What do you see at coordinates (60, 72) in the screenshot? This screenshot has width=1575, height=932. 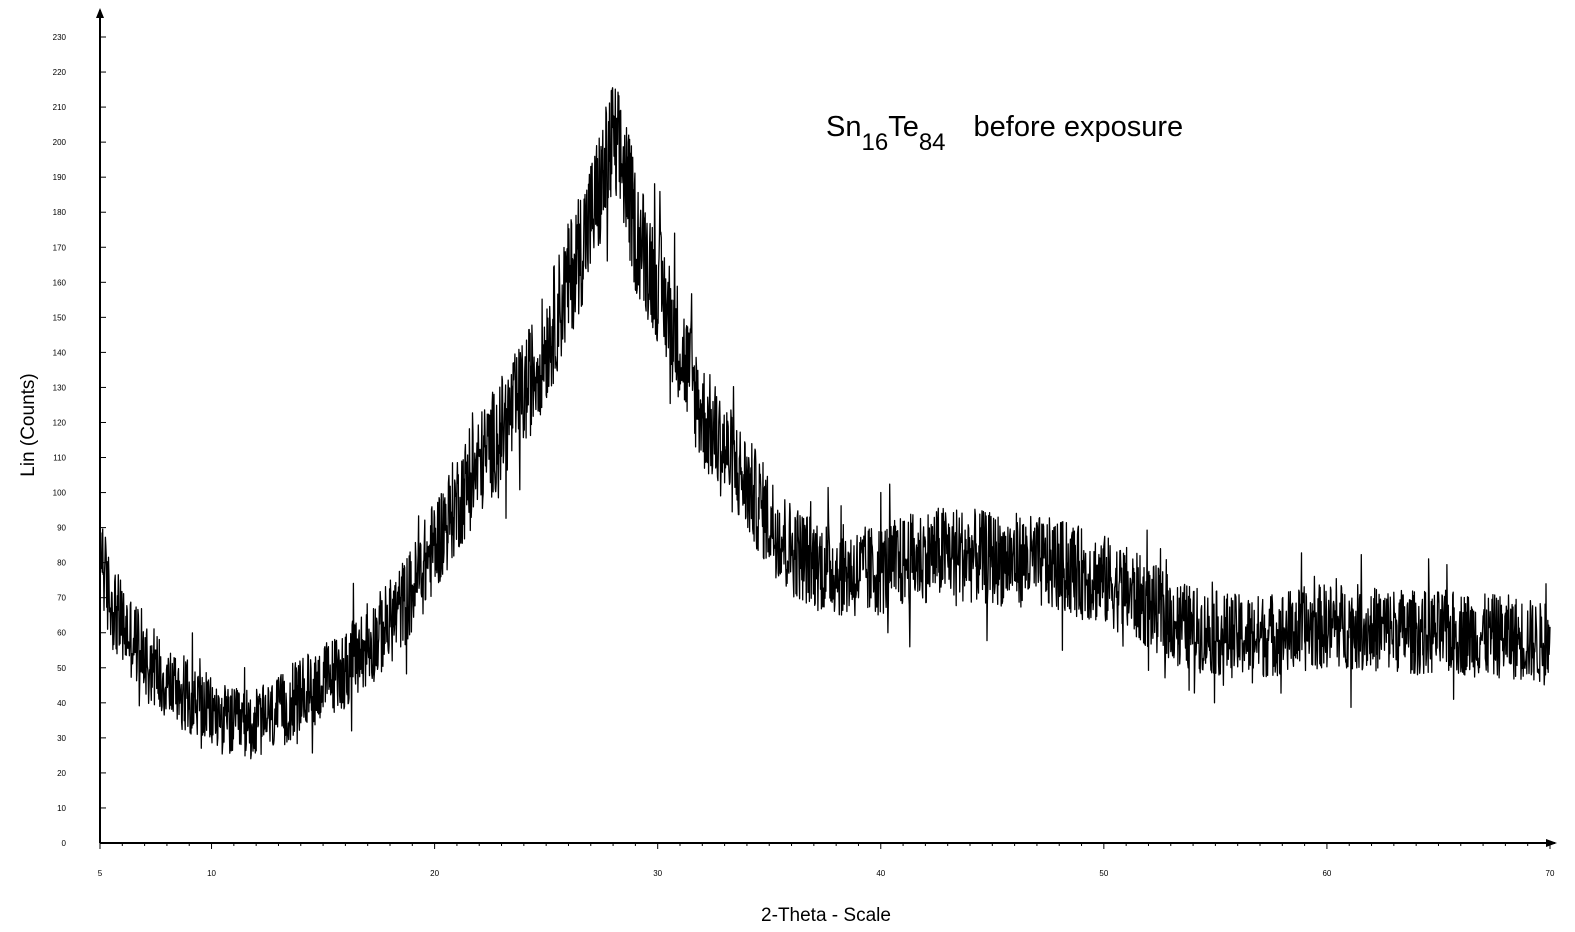 I see `y-tick-label-220: 220` at bounding box center [60, 72].